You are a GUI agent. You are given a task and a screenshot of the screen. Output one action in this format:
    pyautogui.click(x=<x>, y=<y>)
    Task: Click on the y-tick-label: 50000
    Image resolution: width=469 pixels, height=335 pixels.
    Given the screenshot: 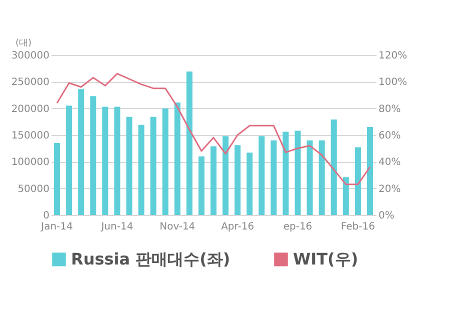 What is the action you would take?
    pyautogui.click(x=34, y=189)
    